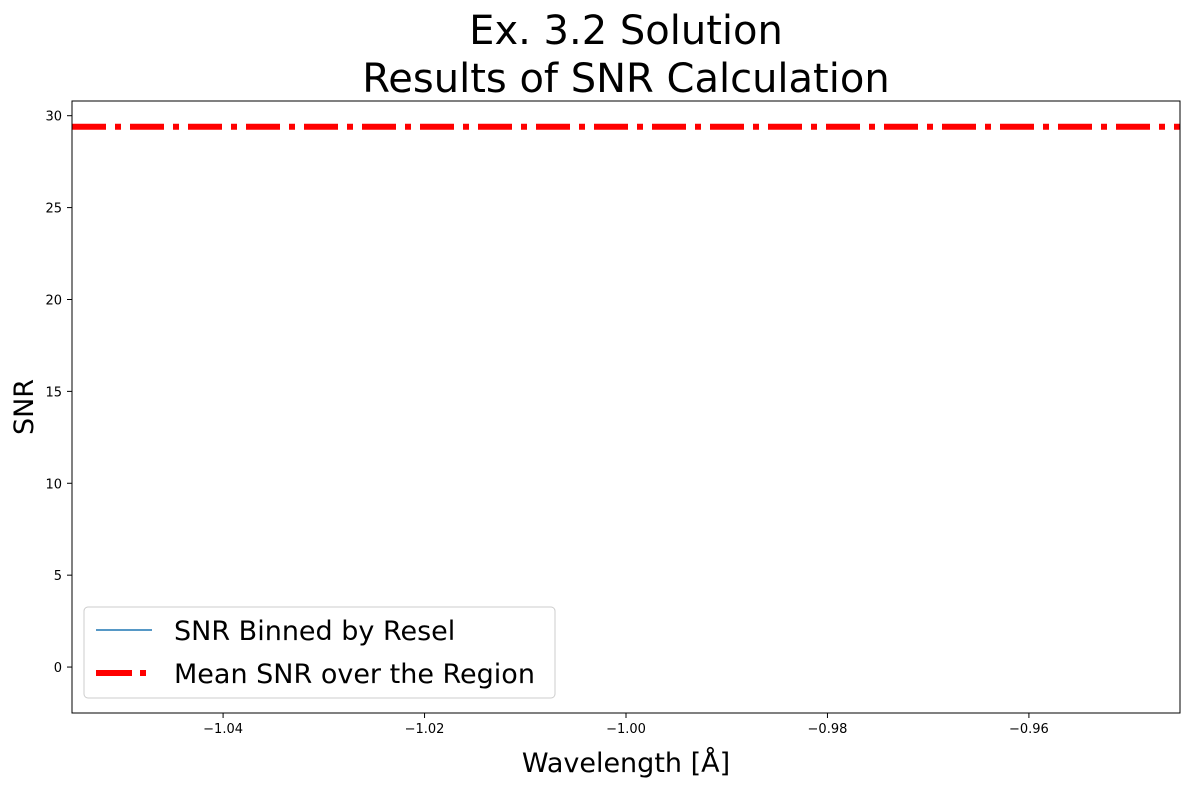  Describe the element at coordinates (626, 729) in the screenshot. I see `x-tick-label: −1.00` at that location.